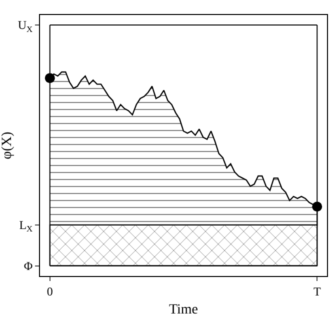 This screenshot has width=332, height=320. I want to click on y-axis-title: φ(X), so click(7, 145).